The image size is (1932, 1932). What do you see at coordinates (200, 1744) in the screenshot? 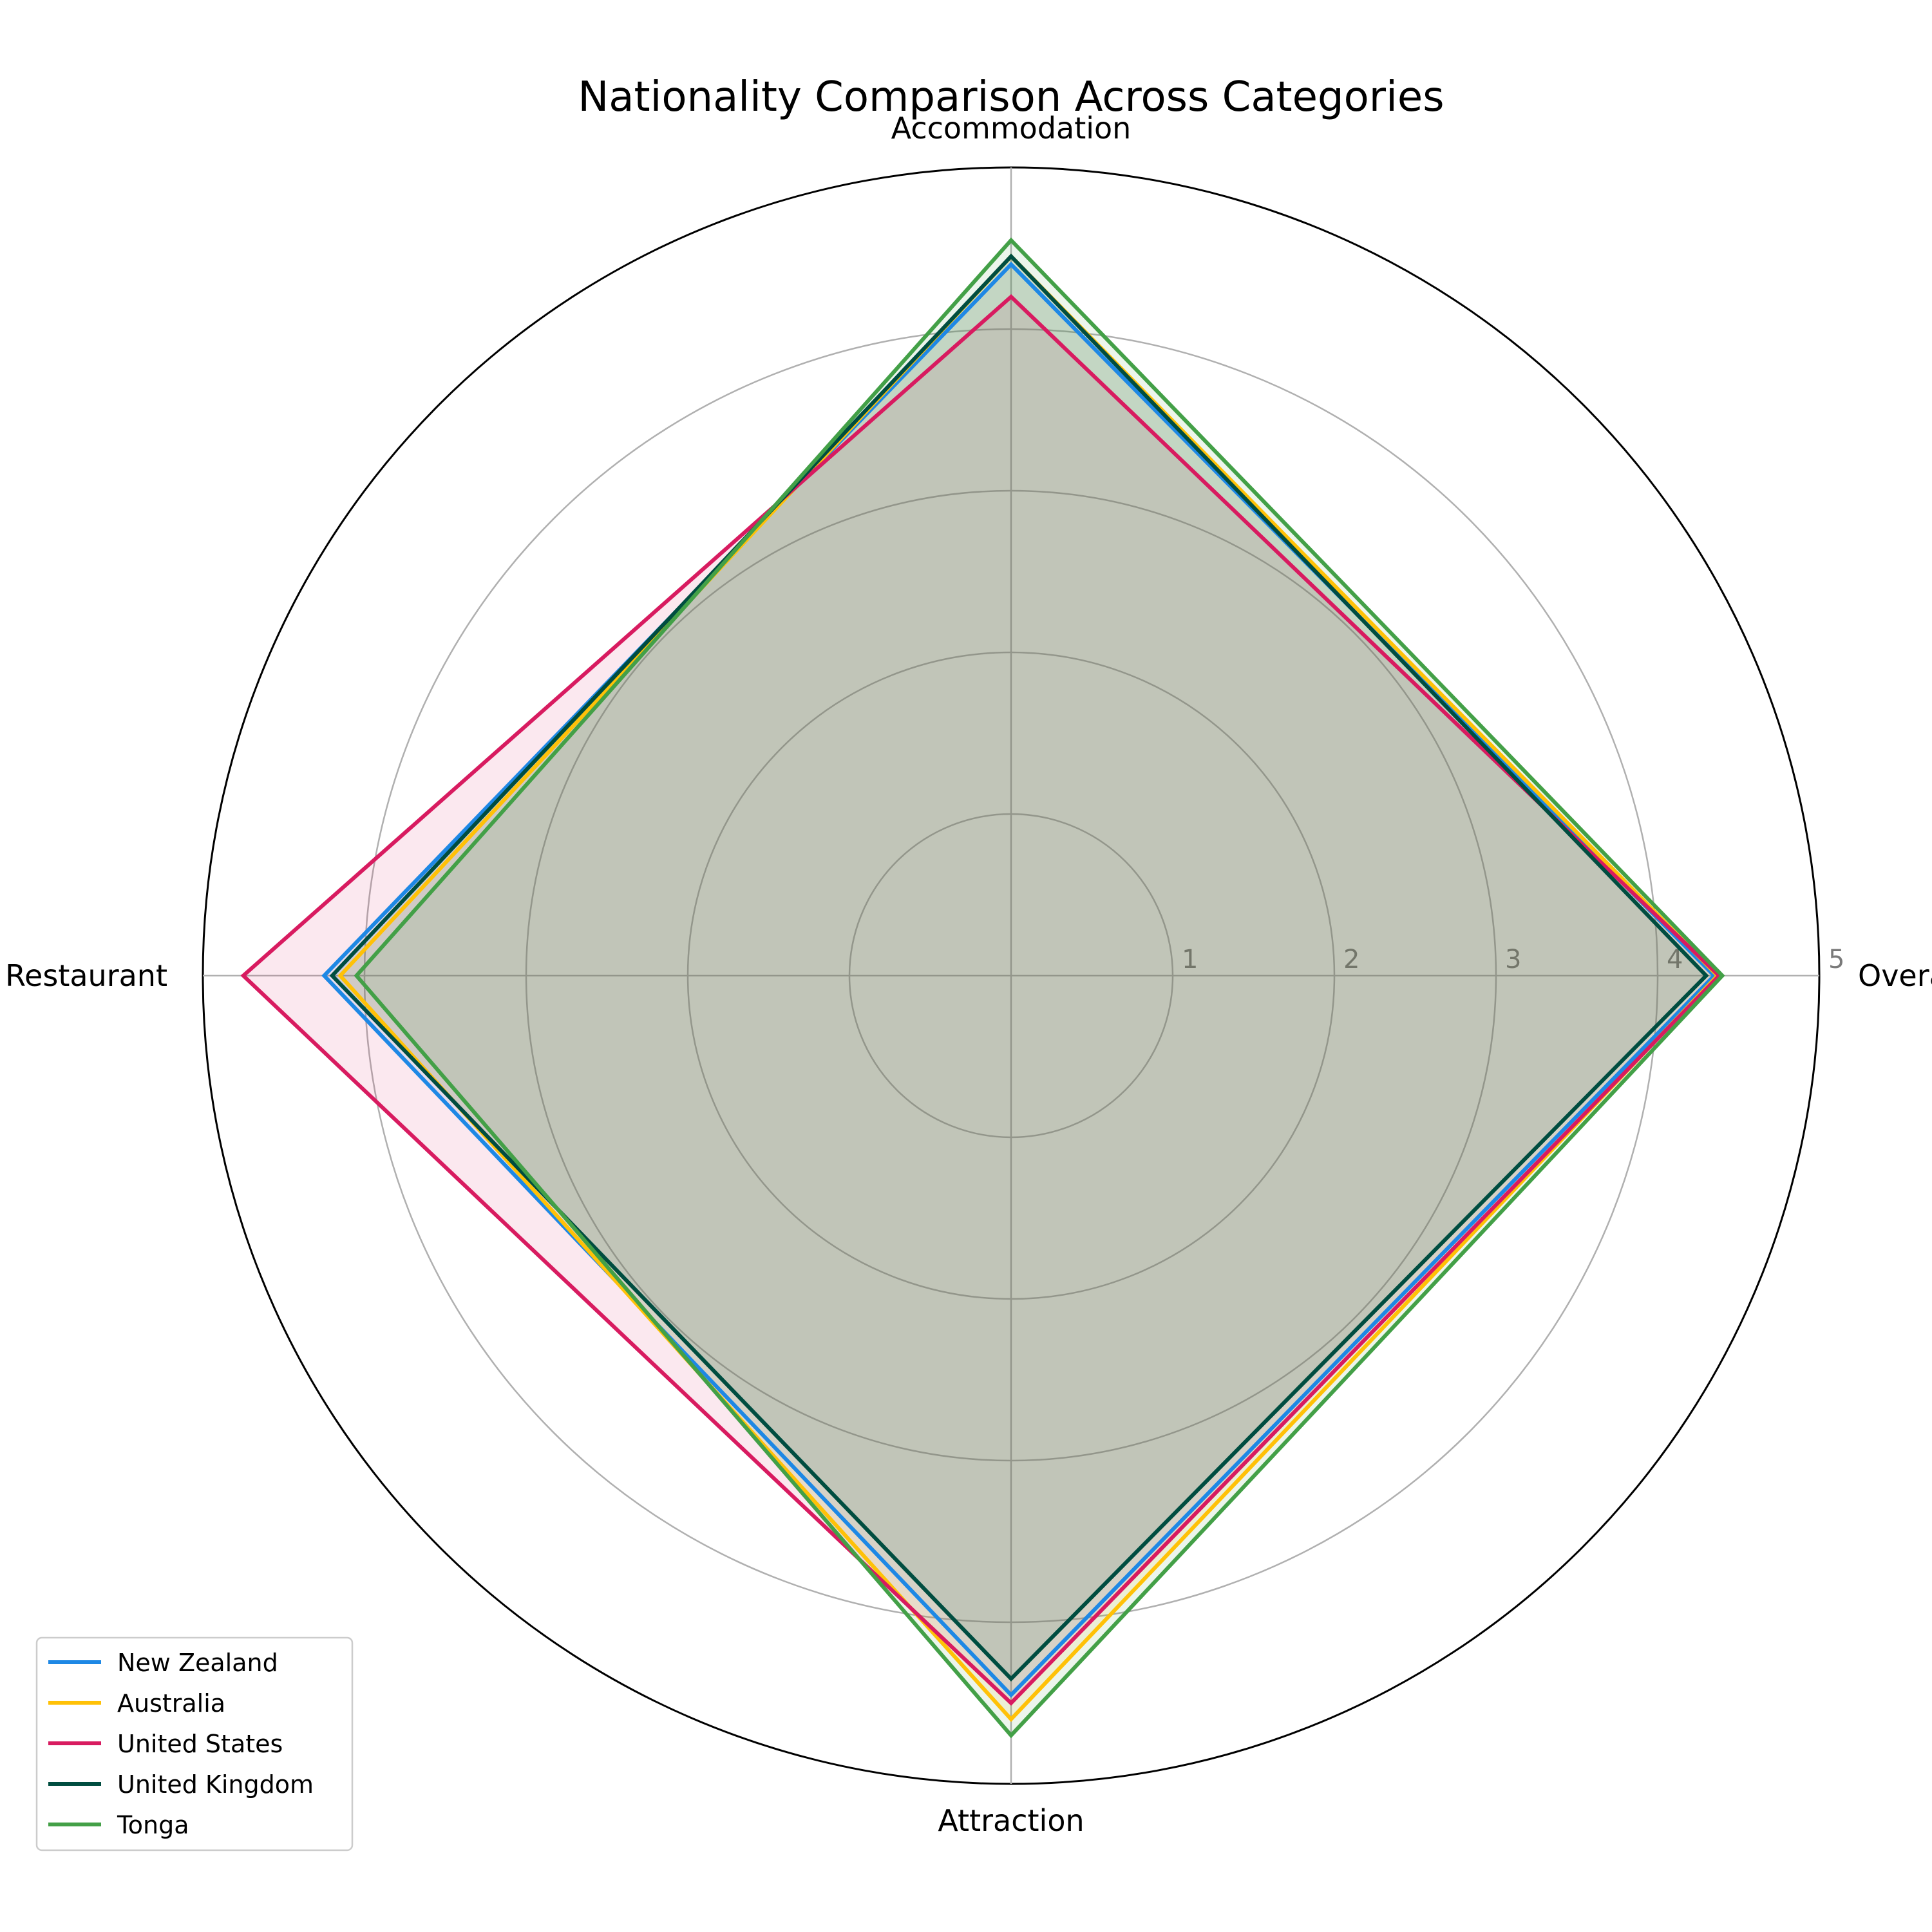
I see `legend-label: United States` at bounding box center [200, 1744].